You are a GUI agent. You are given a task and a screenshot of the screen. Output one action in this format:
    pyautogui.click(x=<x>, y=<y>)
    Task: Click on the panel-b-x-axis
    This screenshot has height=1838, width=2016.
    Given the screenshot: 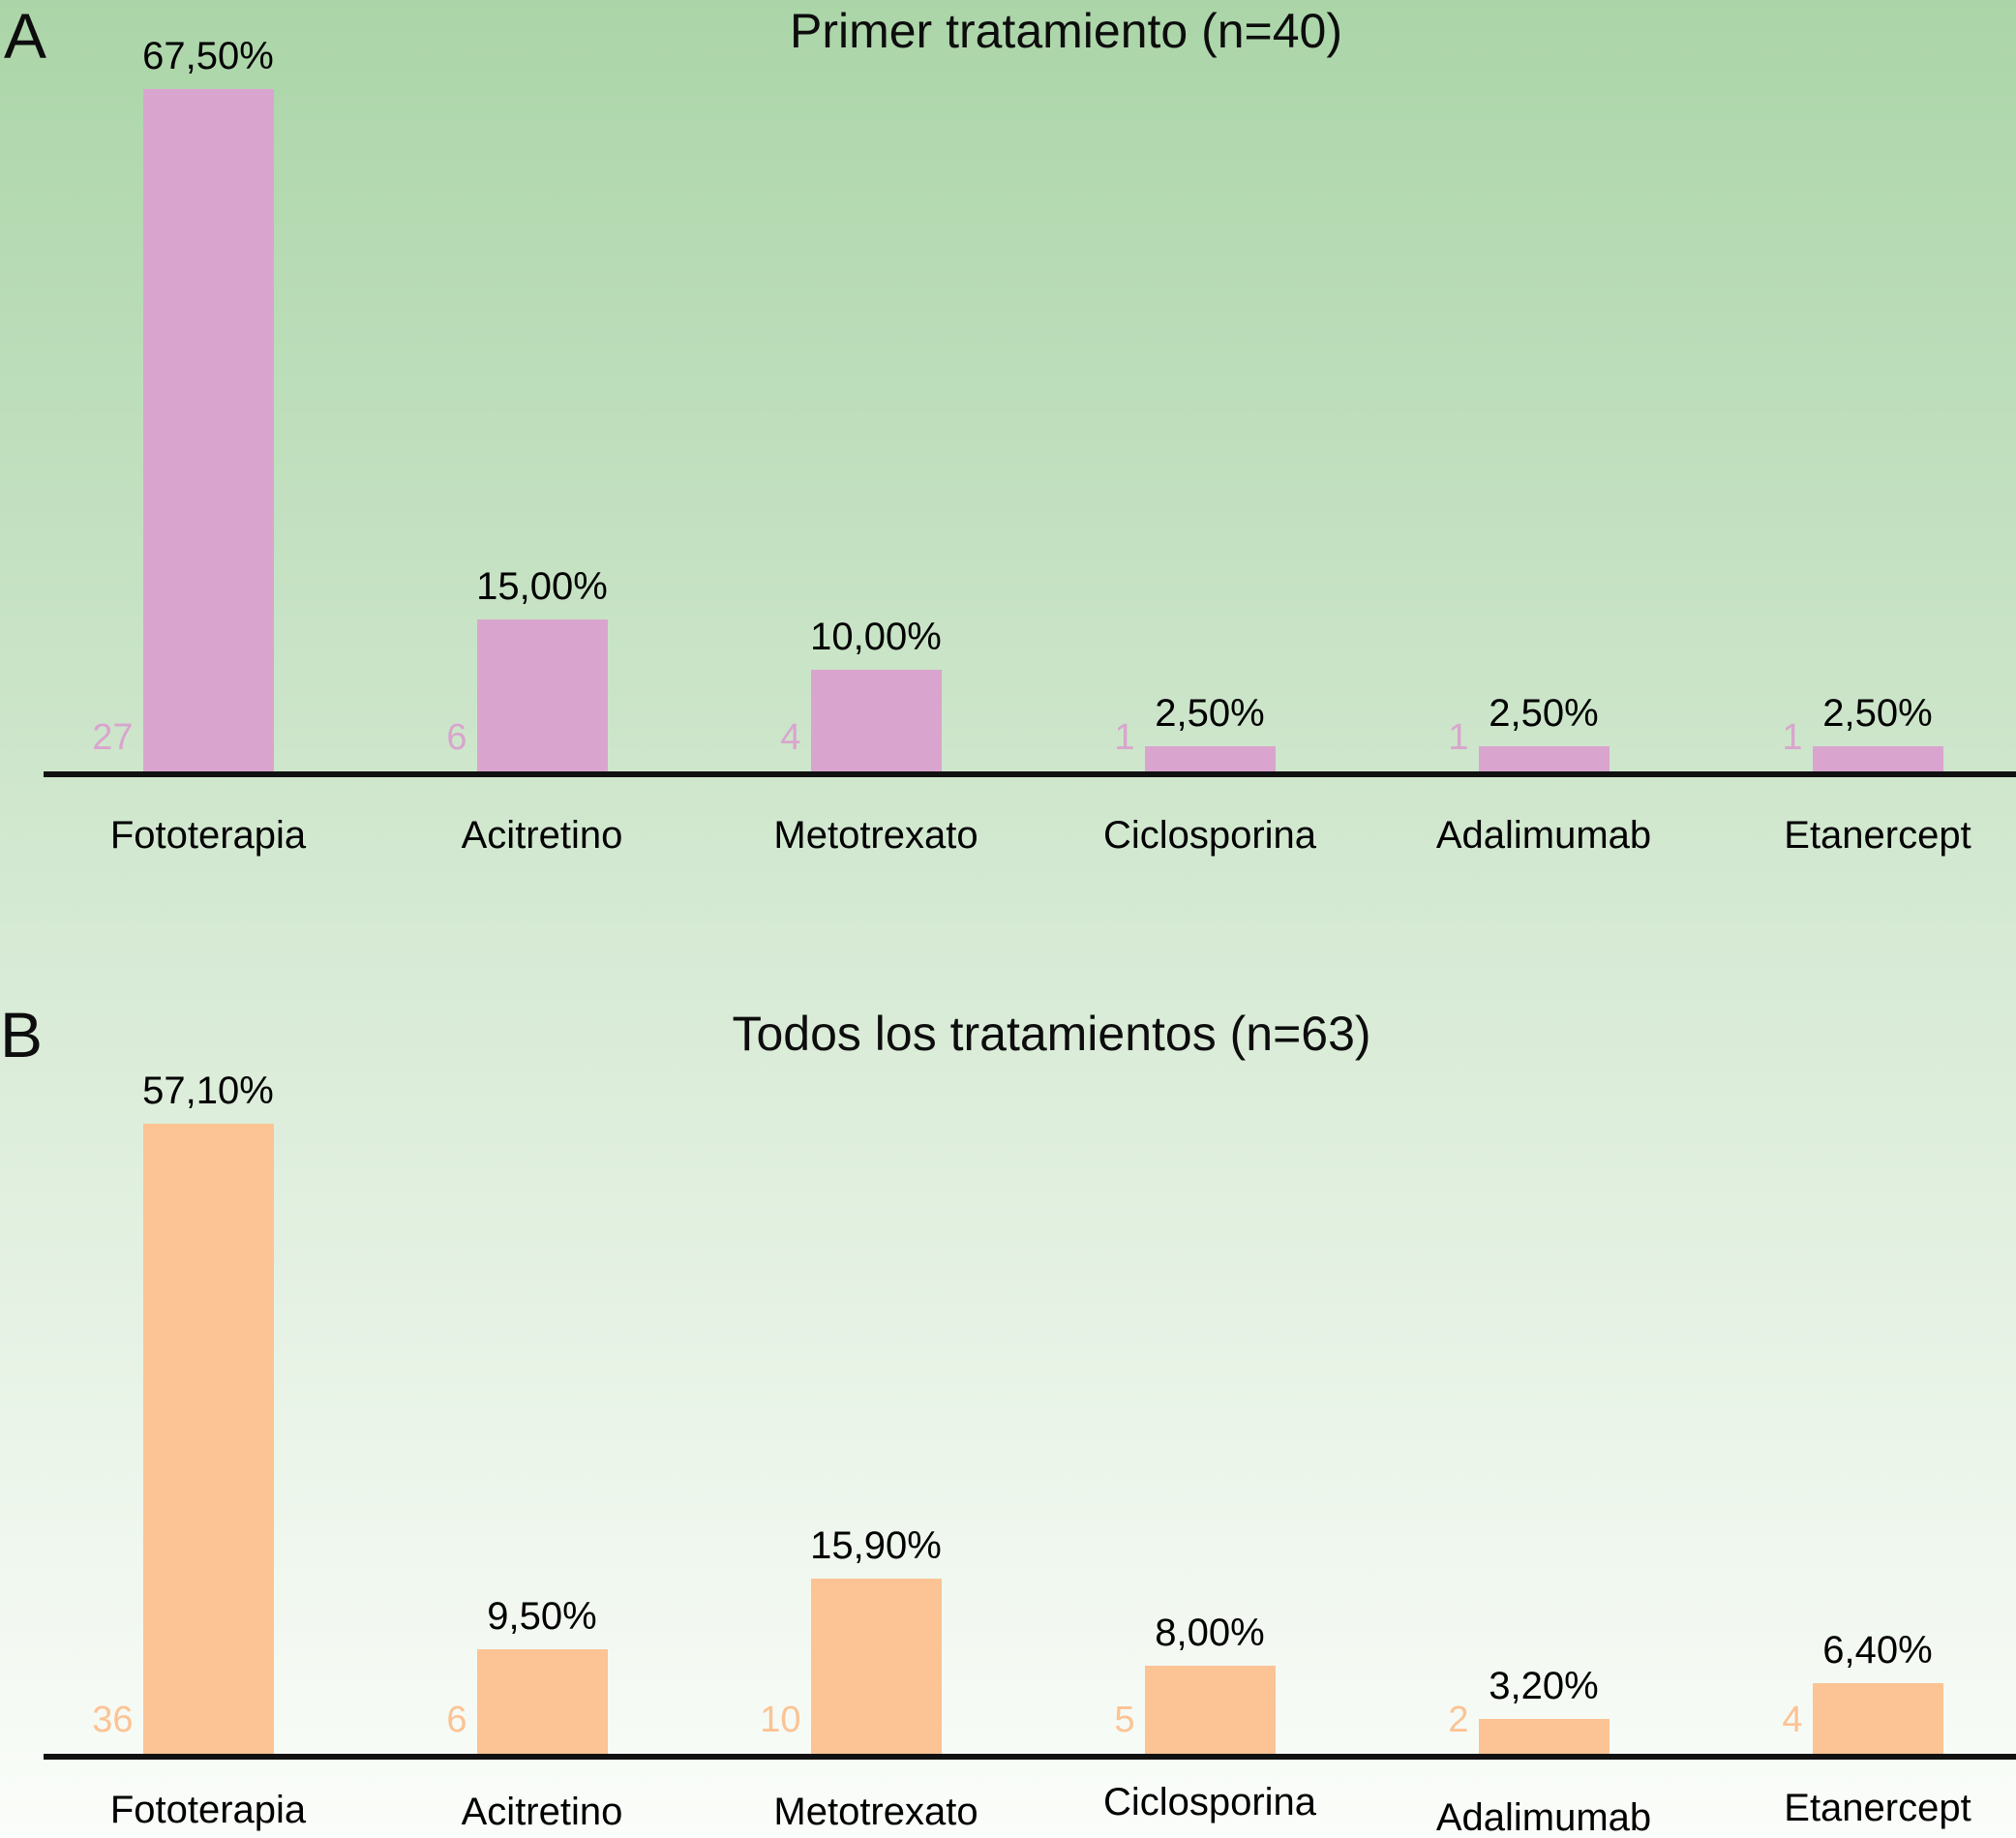 What is the action you would take?
    pyautogui.click(x=1030, y=1757)
    